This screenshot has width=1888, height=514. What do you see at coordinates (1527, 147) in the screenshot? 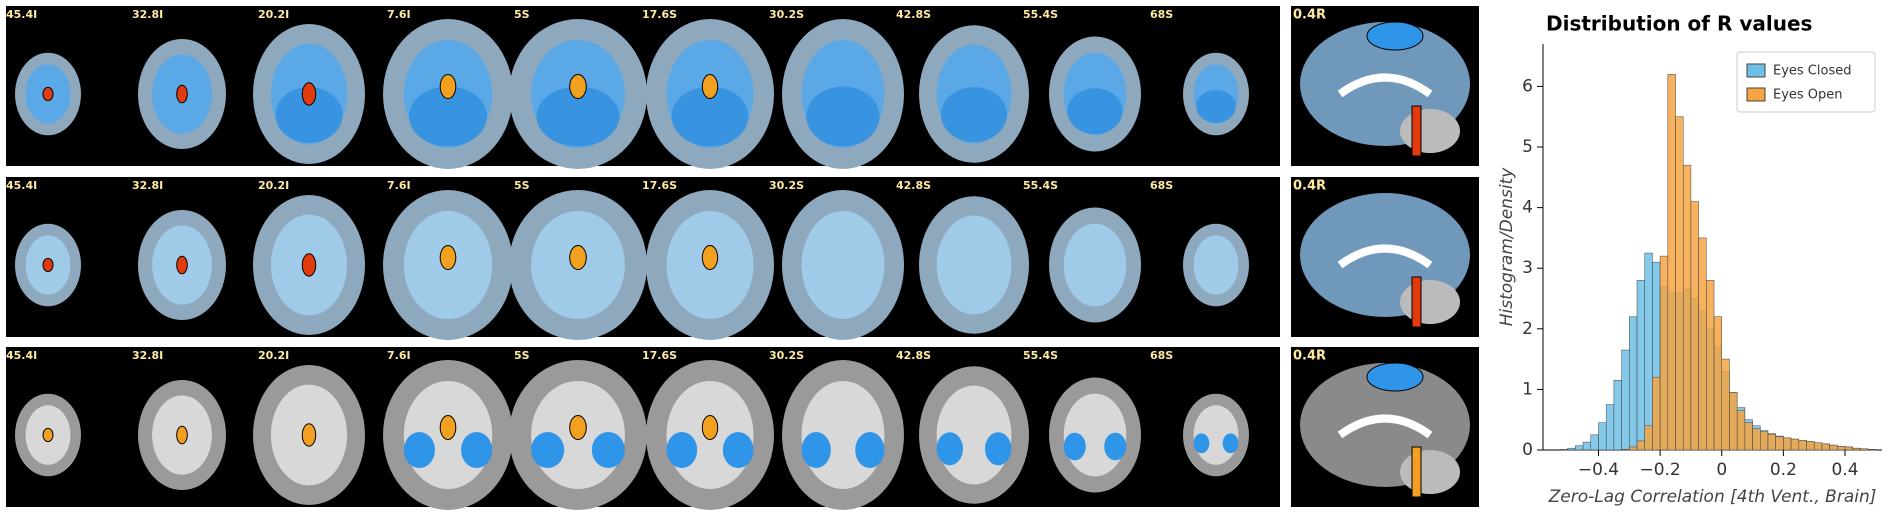
I see `y-tick-label: 5` at bounding box center [1527, 147].